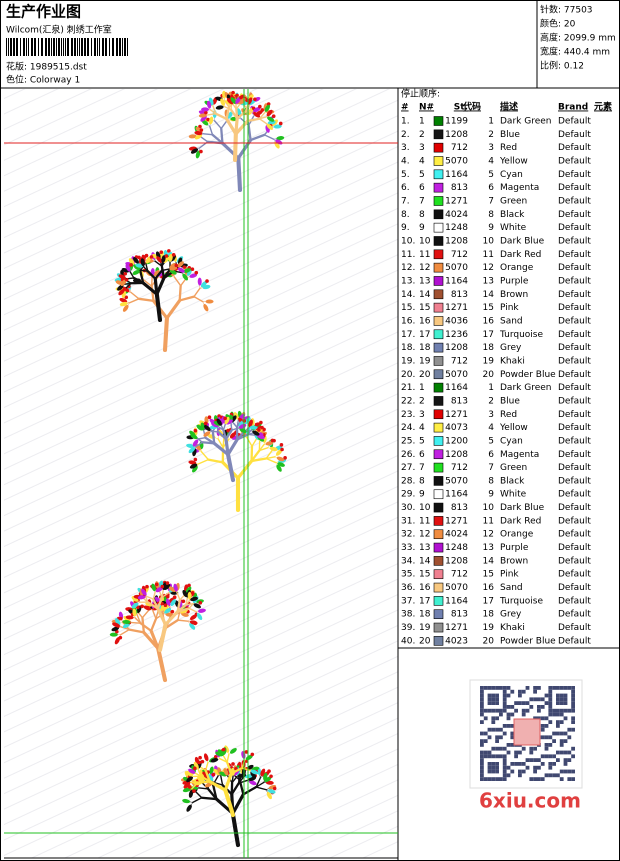  I want to click on table-cell: 1200, so click(456, 441).